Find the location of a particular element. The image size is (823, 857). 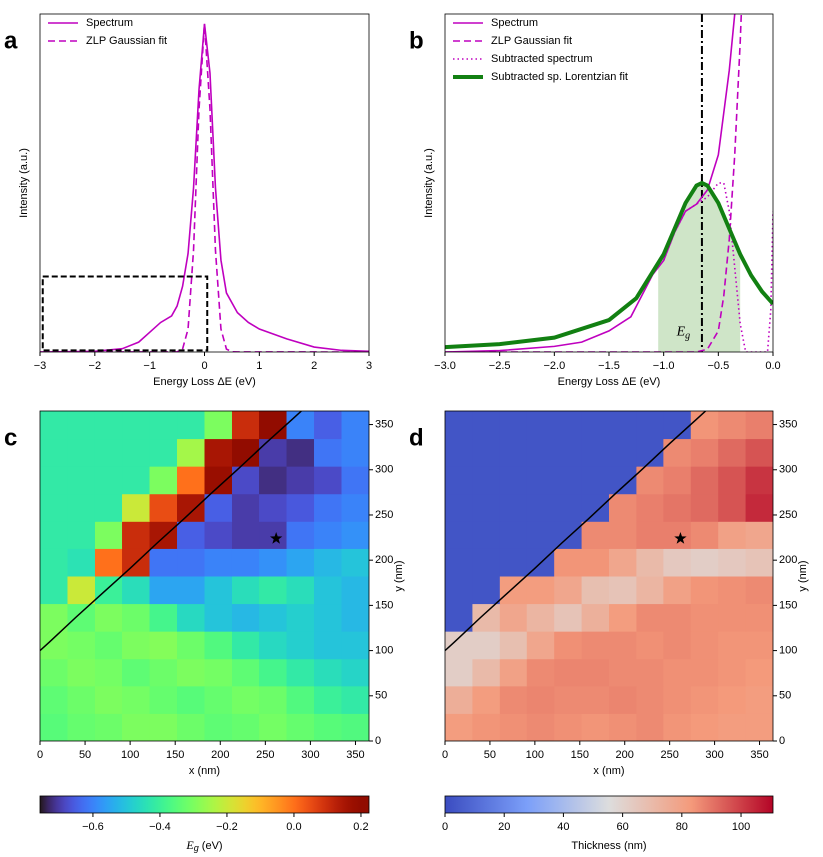

x-tick-label: 300 is located at coordinates (714, 755).